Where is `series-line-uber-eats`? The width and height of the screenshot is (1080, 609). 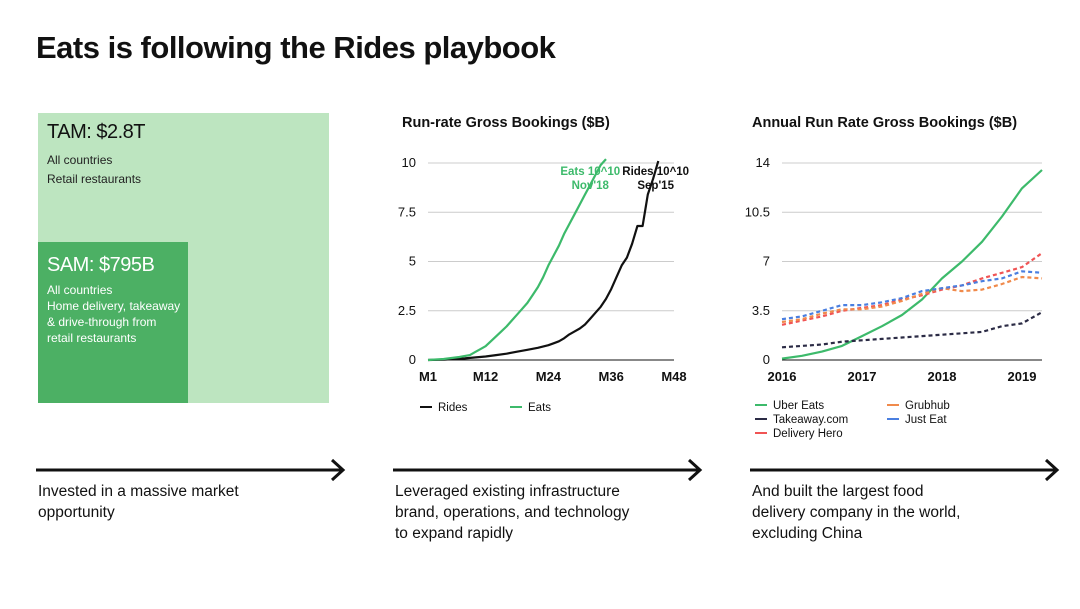
series-line-uber-eats is located at coordinates (912, 264).